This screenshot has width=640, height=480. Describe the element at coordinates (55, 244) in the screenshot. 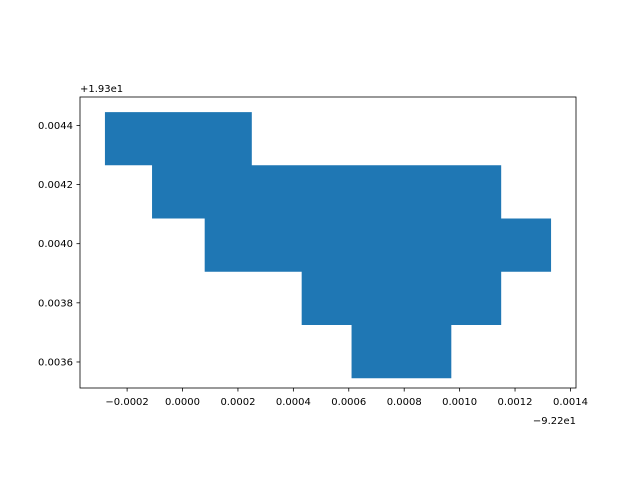

I see `y-tick-label: 0.0040` at that location.